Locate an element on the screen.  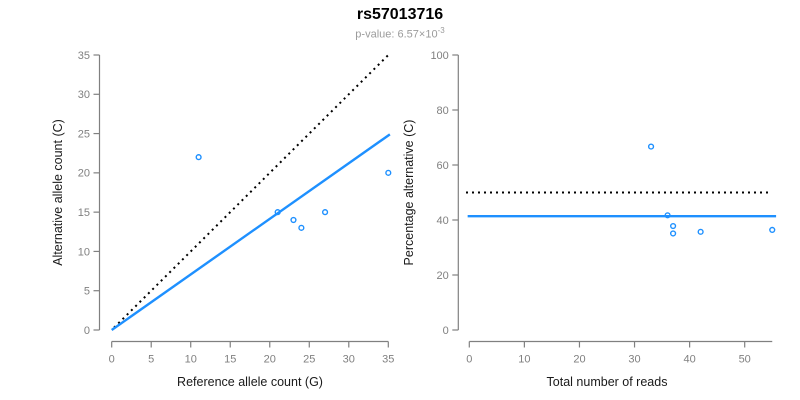
y-axis-tick-label: 15 is located at coordinates (84, 213).